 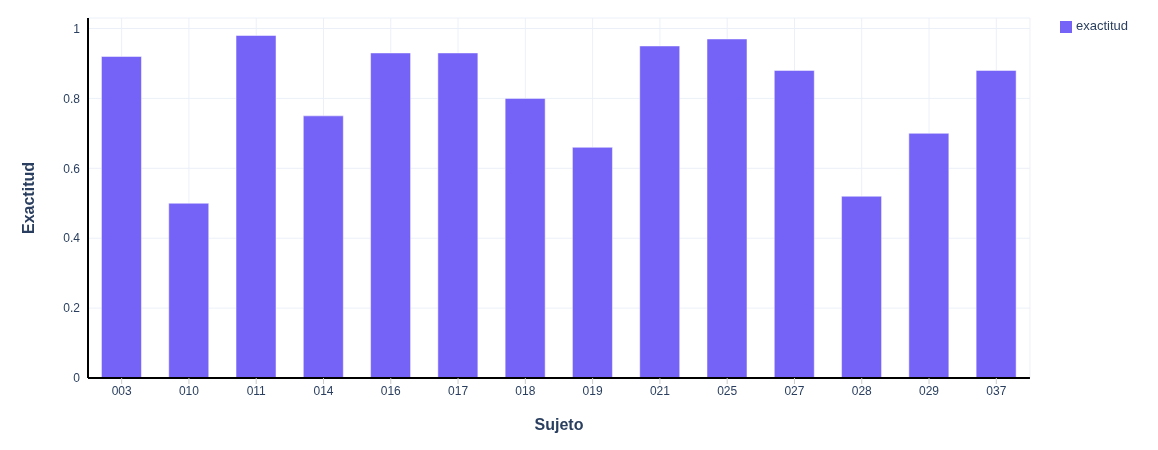 What do you see at coordinates (1101, 25) in the screenshot?
I see `legend-label: exactitud` at bounding box center [1101, 25].